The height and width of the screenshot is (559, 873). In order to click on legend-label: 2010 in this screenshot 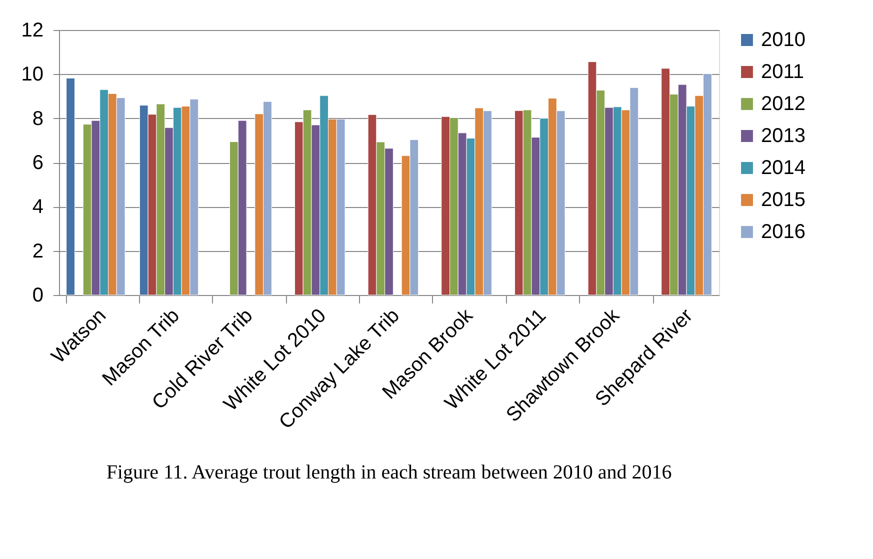, I will do `click(783, 40)`.